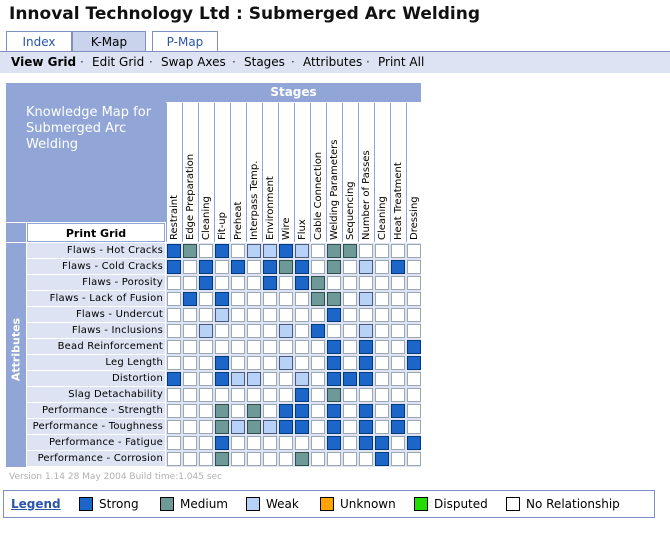 Image resolution: width=670 pixels, height=536 pixels. What do you see at coordinates (109, 42) in the screenshot?
I see `tab-k-map: K-Map` at bounding box center [109, 42].